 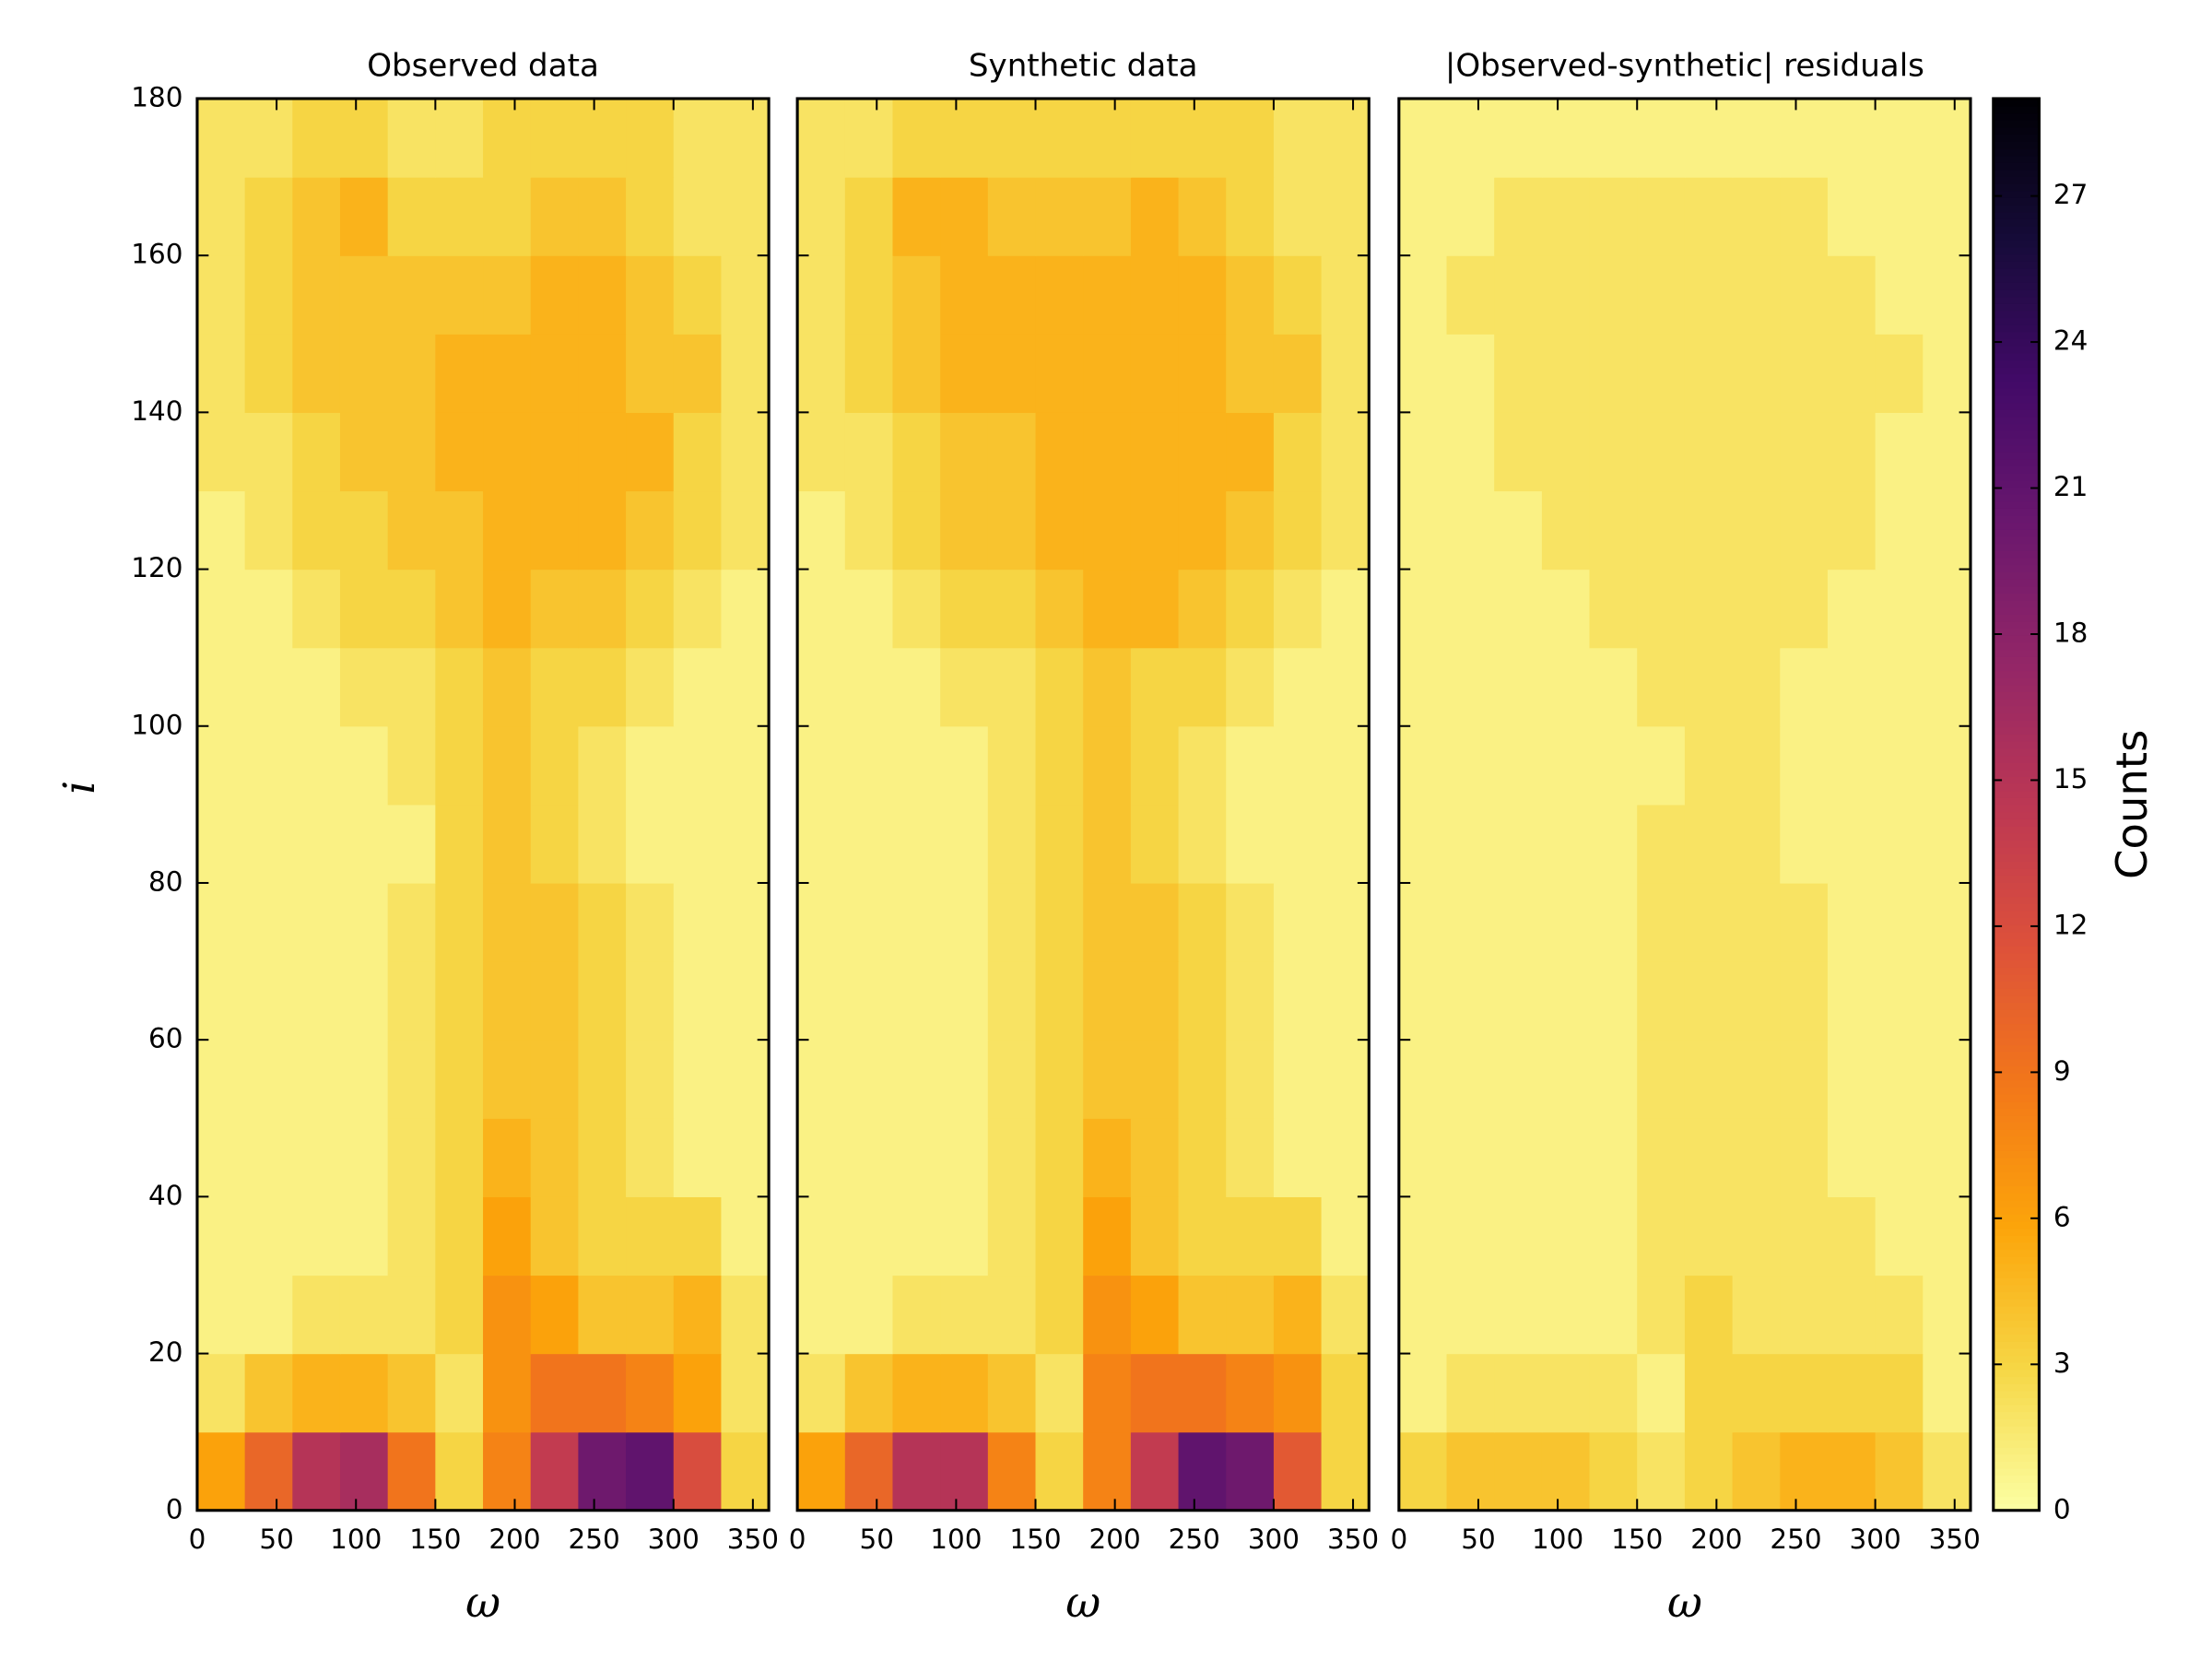 What do you see at coordinates (753, 1539) in the screenshot?
I see `x-tick-label: 350` at bounding box center [753, 1539].